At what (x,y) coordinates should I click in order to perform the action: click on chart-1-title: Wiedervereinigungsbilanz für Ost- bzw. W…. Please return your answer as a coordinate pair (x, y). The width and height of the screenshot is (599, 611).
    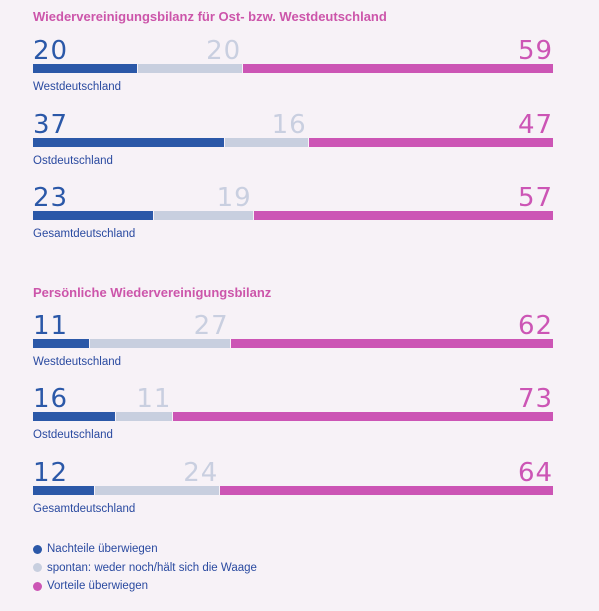
    Looking at the image, I should click on (210, 16).